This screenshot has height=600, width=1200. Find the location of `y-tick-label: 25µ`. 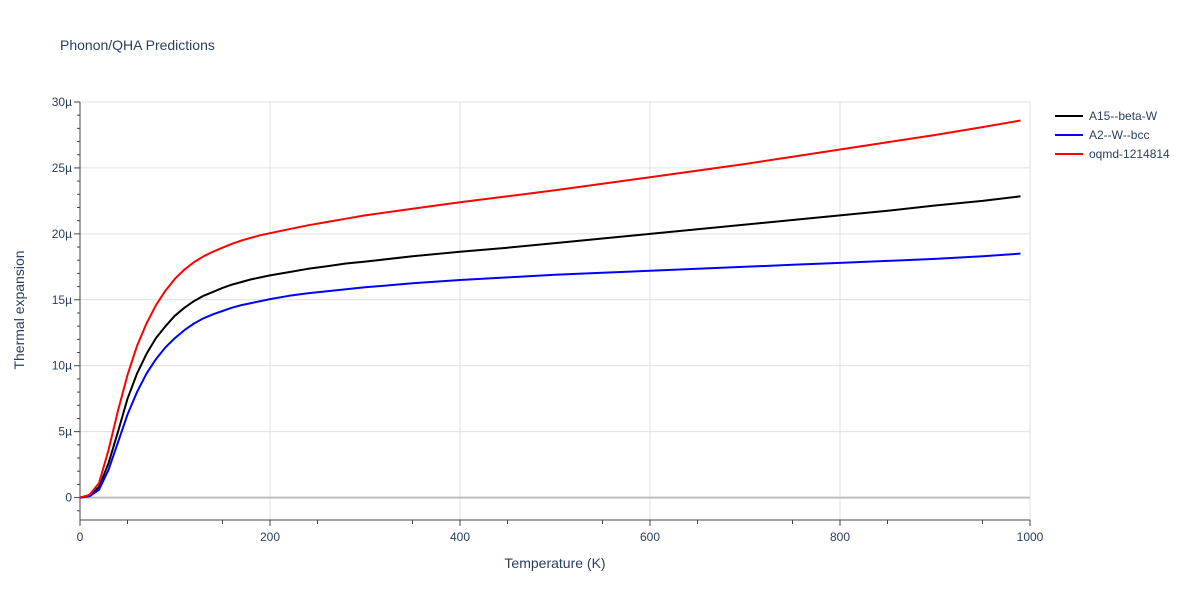

y-tick-label: 25µ is located at coordinates (62, 168).